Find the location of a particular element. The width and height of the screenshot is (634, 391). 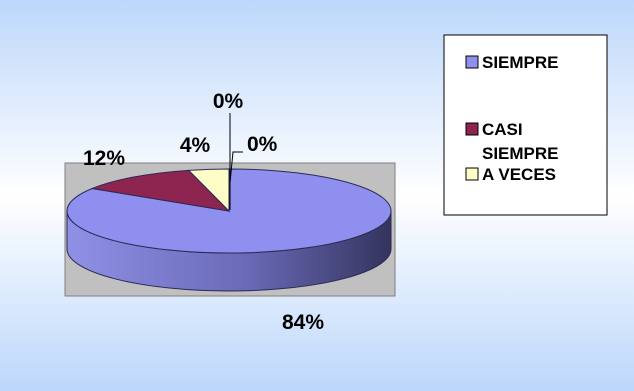

legend-label-siempre: SIEMPRE is located at coordinates (520, 62).